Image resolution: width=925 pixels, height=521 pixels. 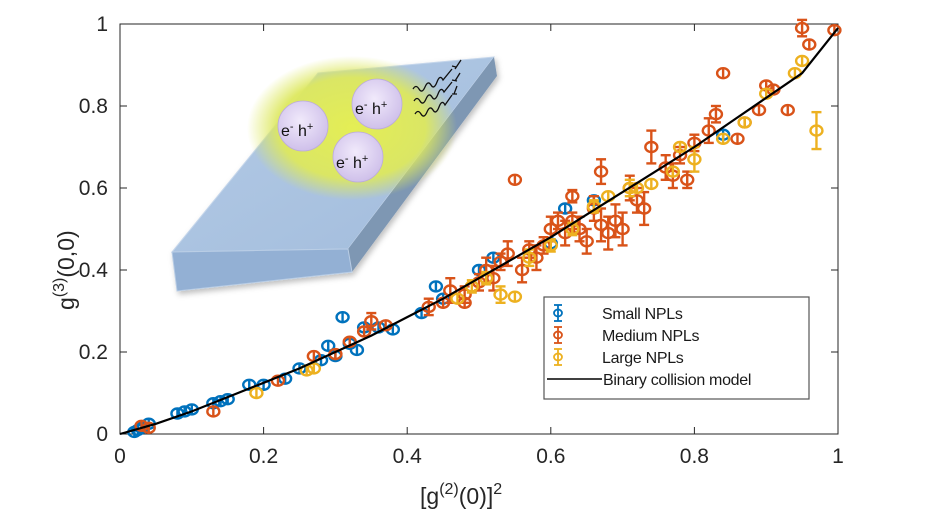 What do you see at coordinates (694, 456) in the screenshot?
I see `x-tick-label: 0.8` at bounding box center [694, 456].